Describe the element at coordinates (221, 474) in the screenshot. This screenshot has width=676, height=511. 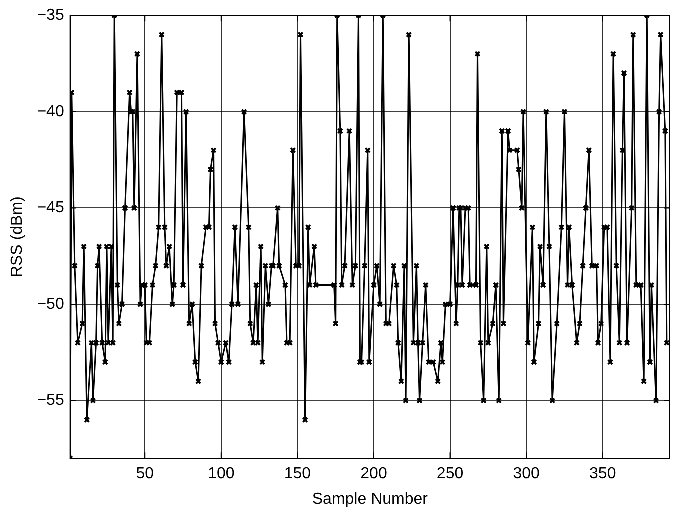
I see `x-tick-label: 100` at that location.